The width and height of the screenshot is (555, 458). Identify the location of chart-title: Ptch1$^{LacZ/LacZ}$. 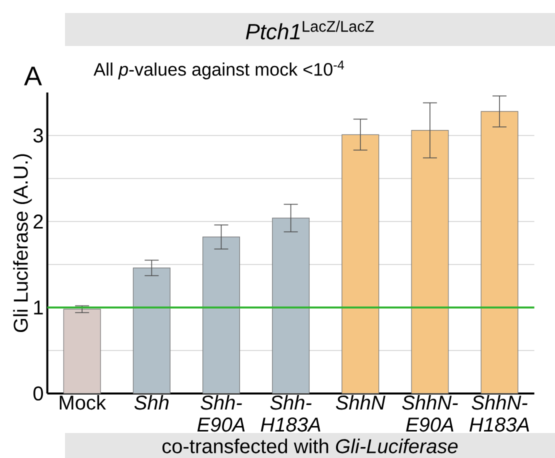
(310, 30).